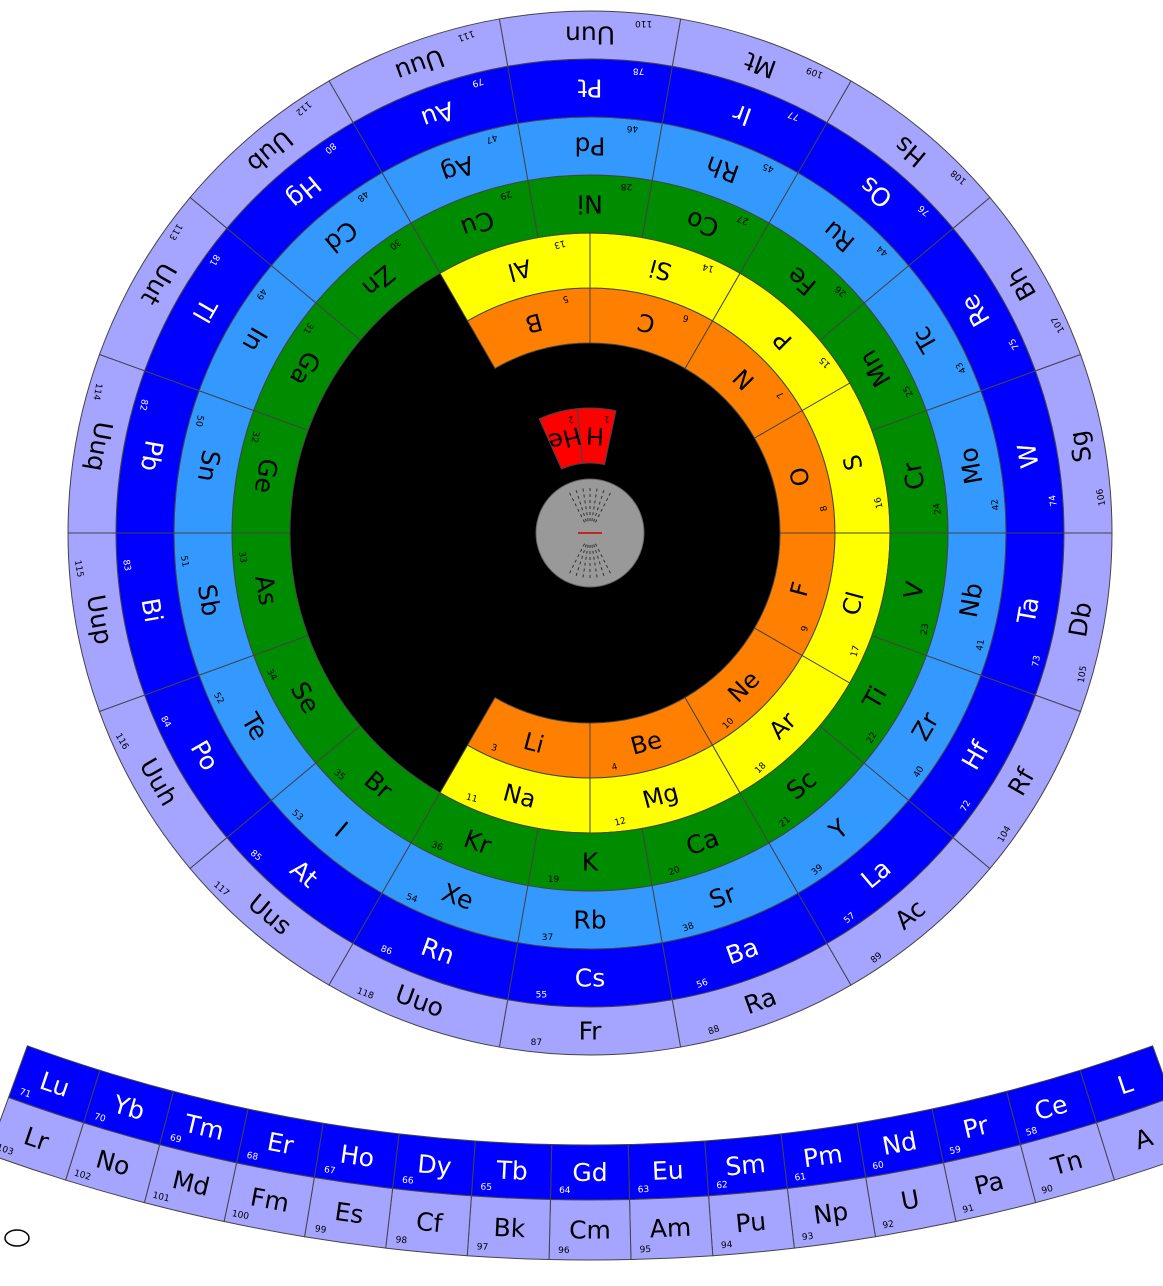 This screenshot has width=1163, height=1286. What do you see at coordinates (533, 322) in the screenshot?
I see `element-symbol: B` at bounding box center [533, 322].